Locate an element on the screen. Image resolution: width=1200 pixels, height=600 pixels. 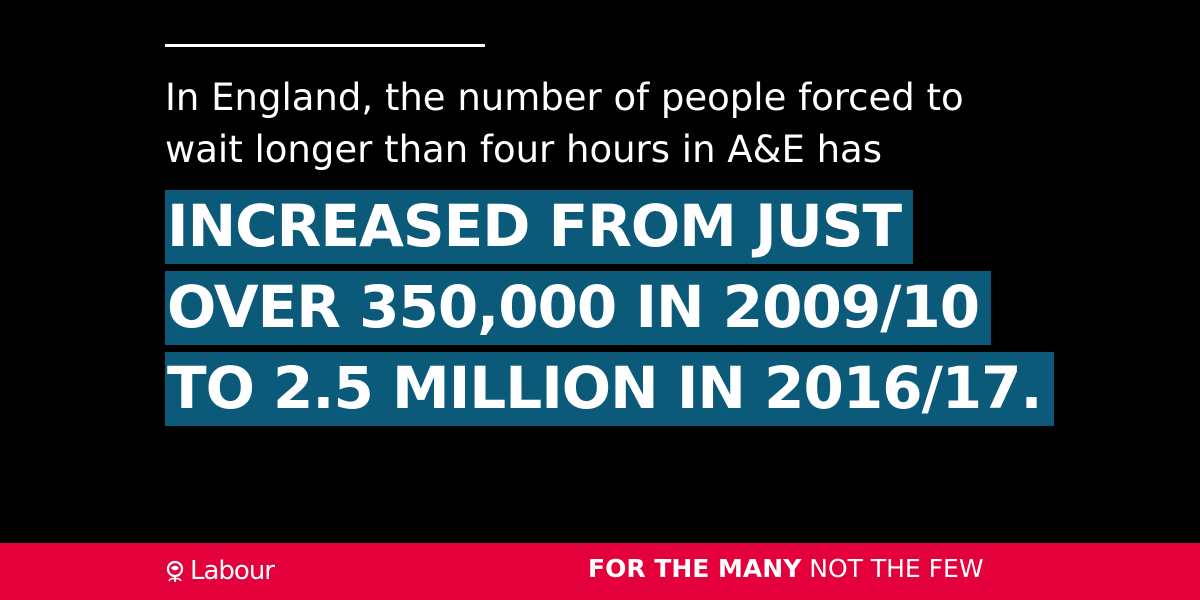
headline-line: TO 2.5 MILLION IN 2016/17. is located at coordinates (635, 388).